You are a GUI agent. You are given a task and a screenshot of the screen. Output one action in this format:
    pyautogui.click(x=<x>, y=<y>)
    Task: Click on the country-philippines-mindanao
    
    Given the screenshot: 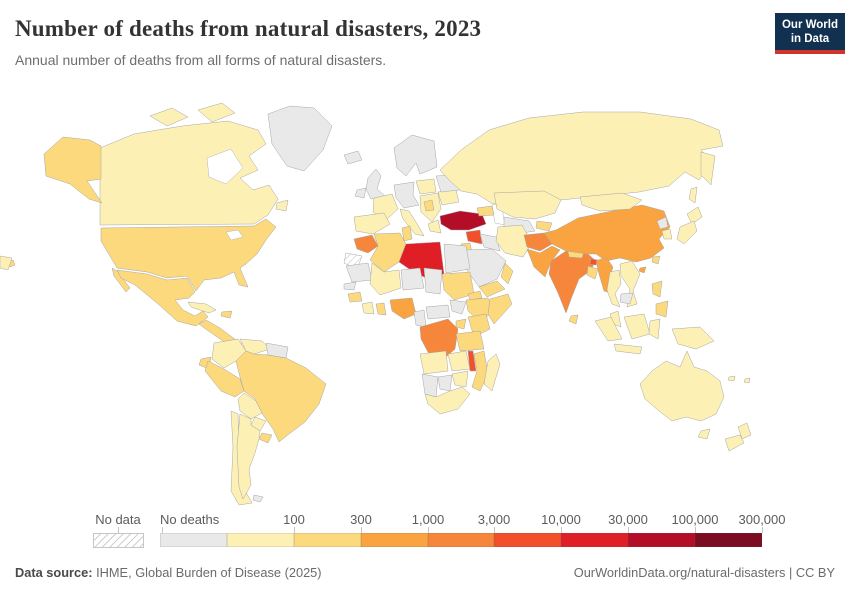 What is the action you would take?
    pyautogui.click(x=662, y=309)
    